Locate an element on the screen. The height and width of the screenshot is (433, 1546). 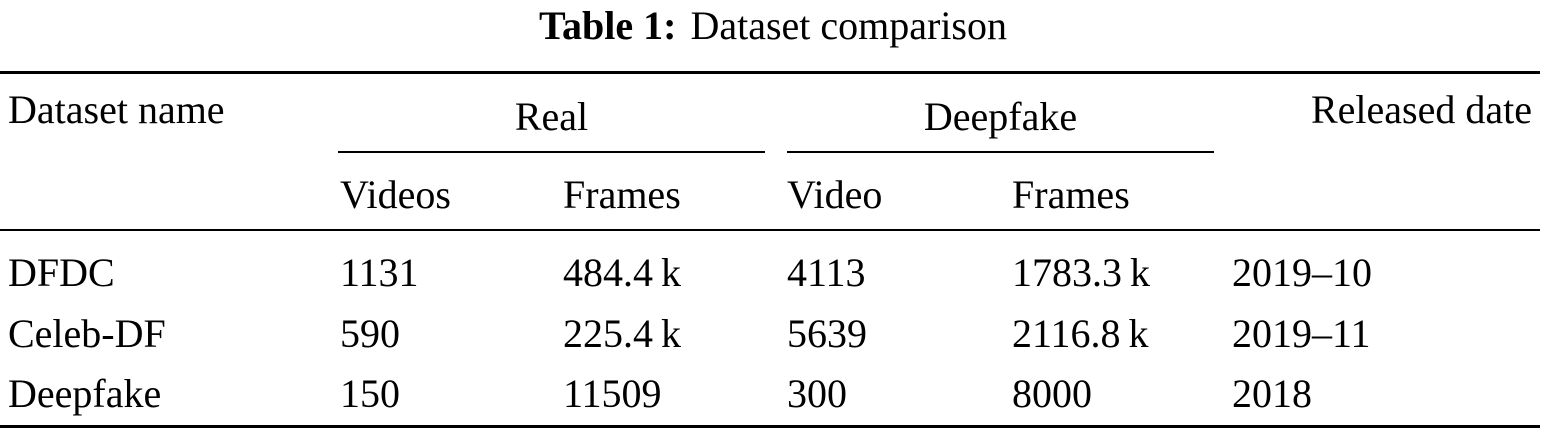
cell-released-date: 2019–10 is located at coordinates (1302, 272).